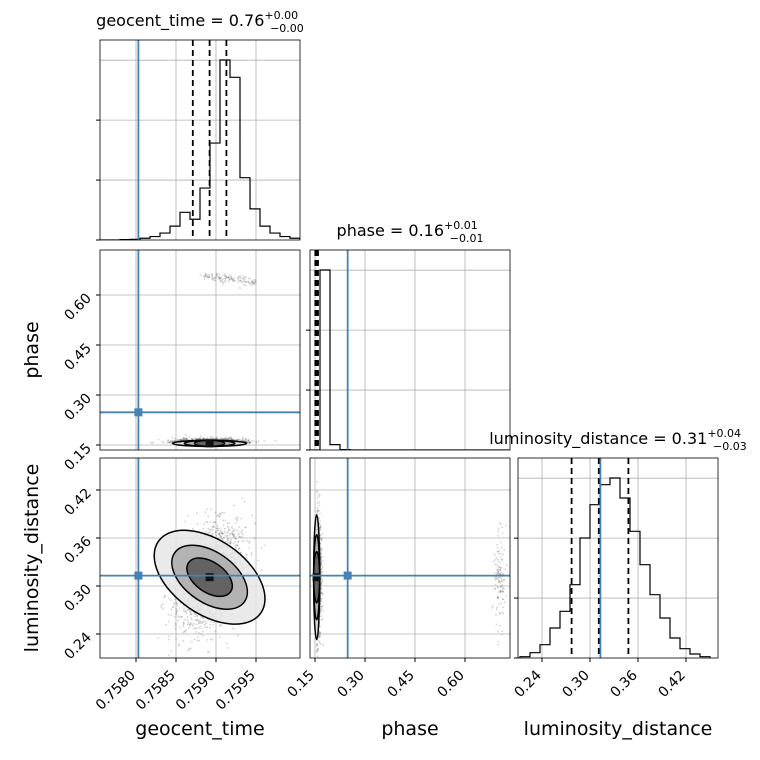  Describe the element at coordinates (409, 729) in the screenshot. I see `x-axis-label: phase` at that location.